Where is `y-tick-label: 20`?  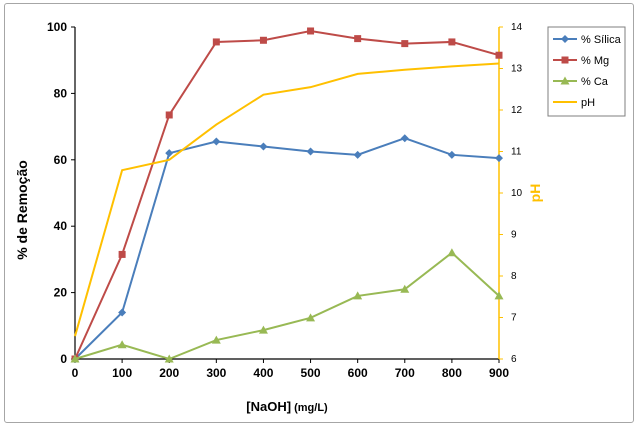
y-tick-label: 20 is located at coordinates (61, 293).